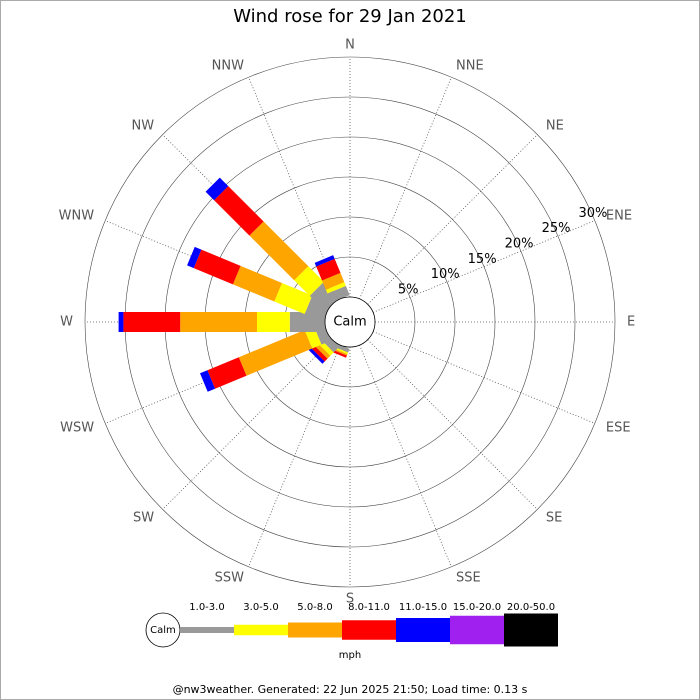 Image resolution: width=700 pixels, height=700 pixels. I want to click on r-tick-label: 5%, so click(408, 289).